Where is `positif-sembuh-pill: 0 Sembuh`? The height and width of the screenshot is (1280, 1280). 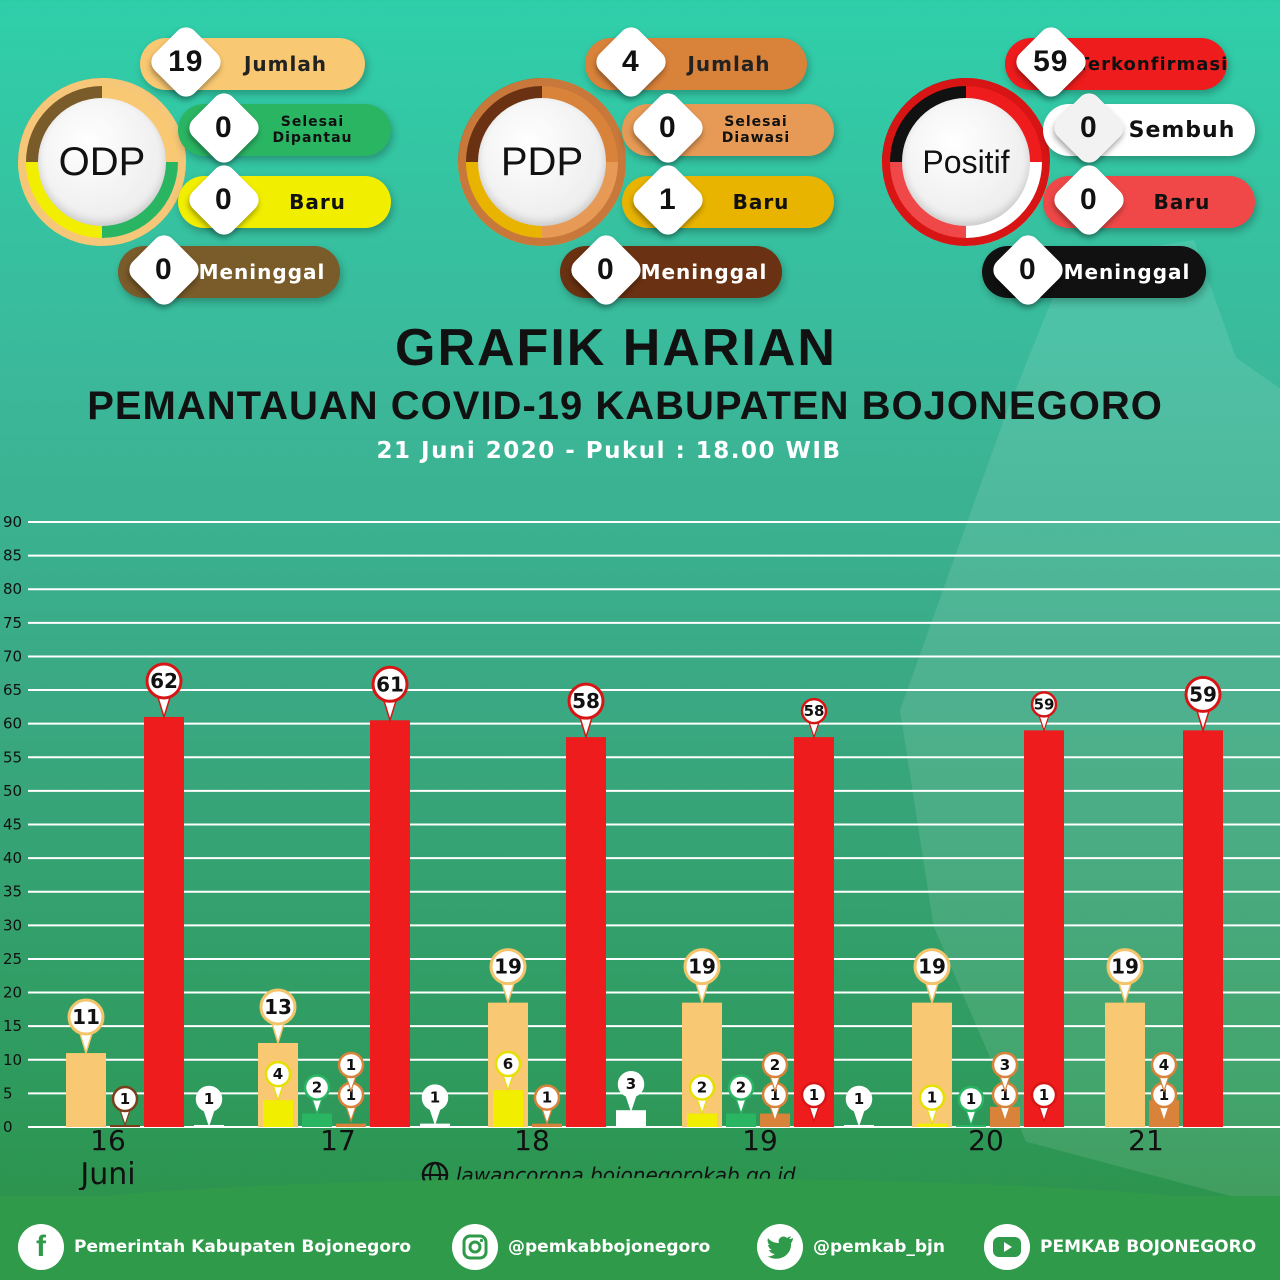
positif-sembuh-pill: 0 Sembuh is located at coordinates (1149, 128).